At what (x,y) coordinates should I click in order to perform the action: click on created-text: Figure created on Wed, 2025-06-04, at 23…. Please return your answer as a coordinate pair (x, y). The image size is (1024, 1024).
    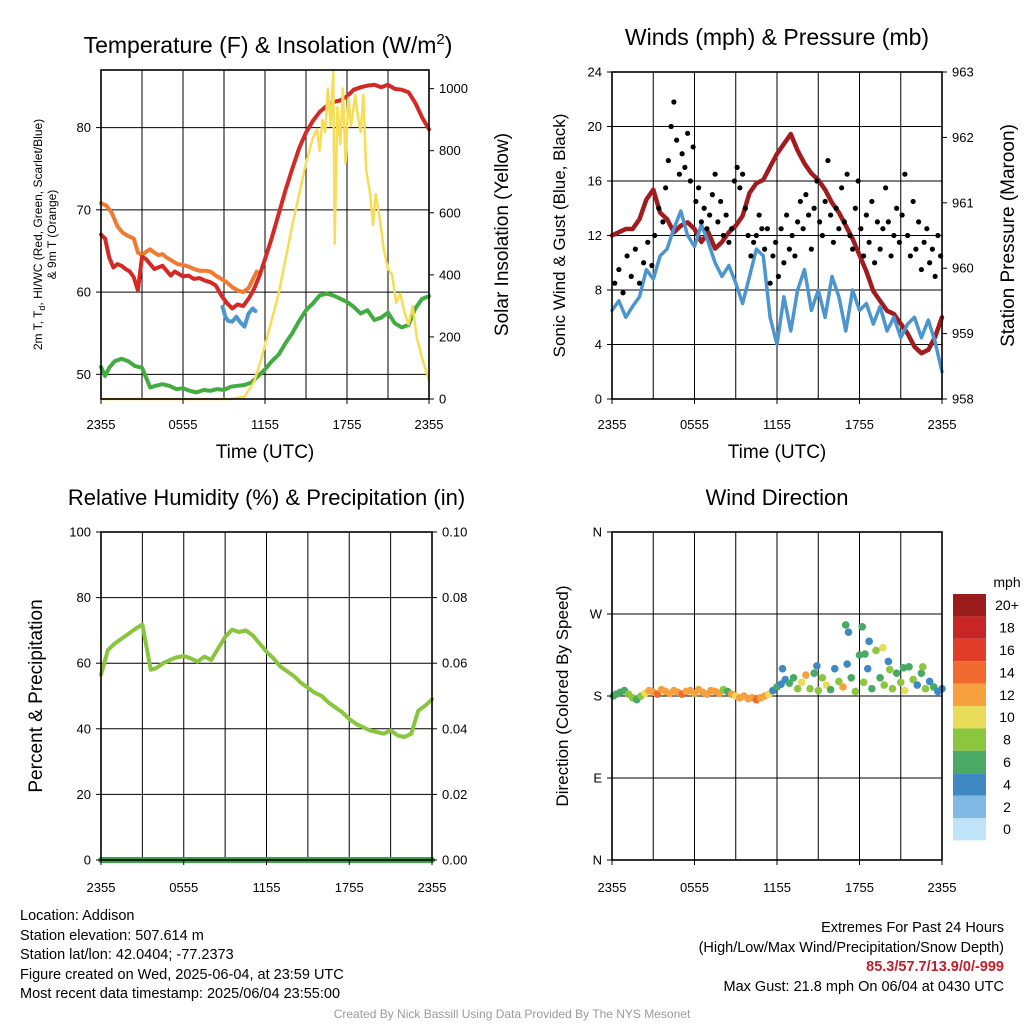
    Looking at the image, I should click on (182, 974).